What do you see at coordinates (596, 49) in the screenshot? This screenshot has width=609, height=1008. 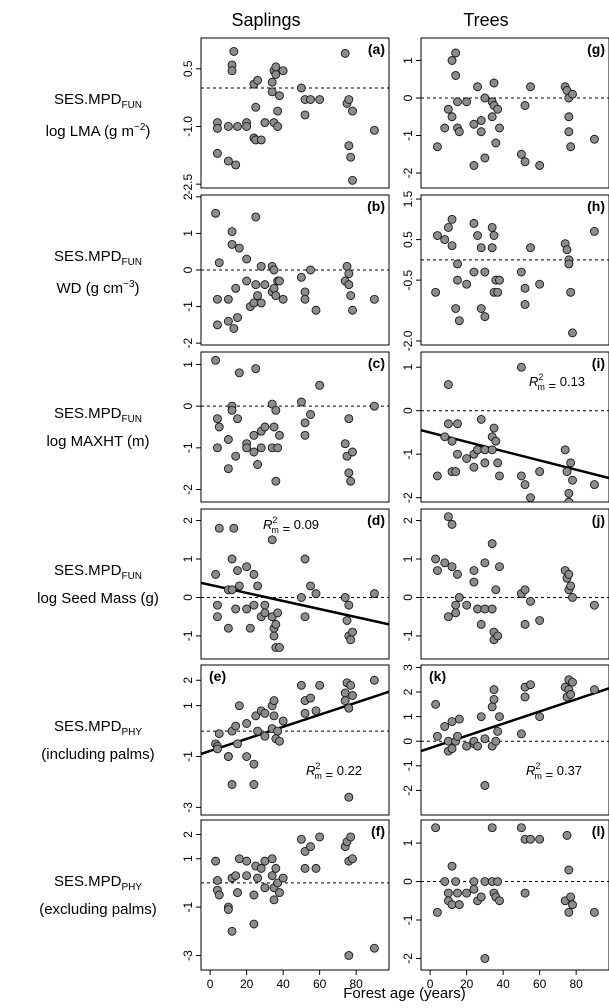 I see `panel-letter: (g)` at bounding box center [596, 49].